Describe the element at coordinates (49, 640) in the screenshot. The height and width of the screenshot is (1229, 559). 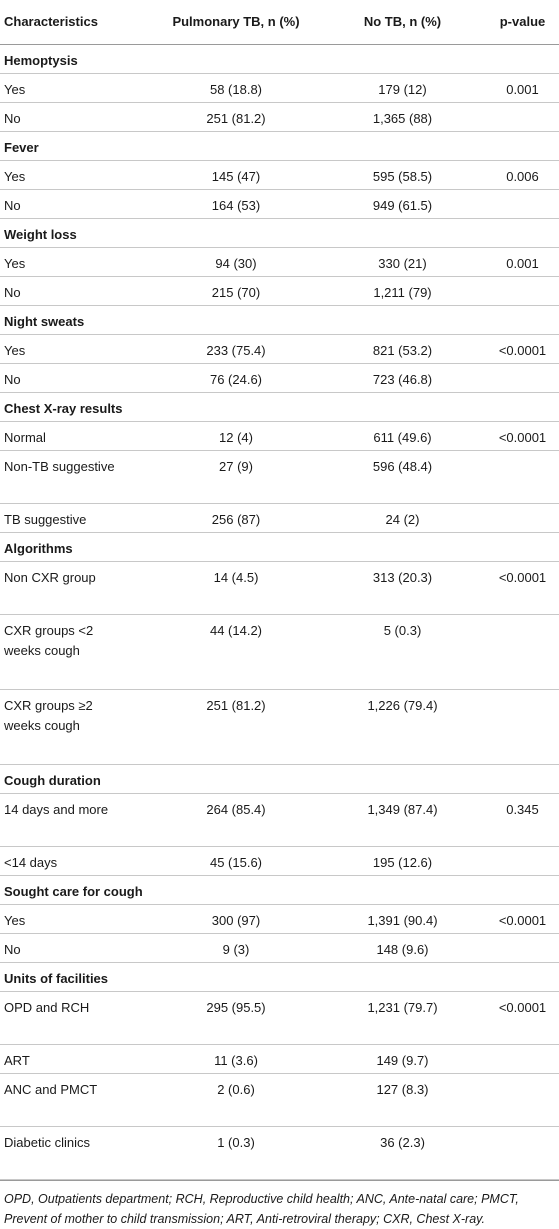
I see `row-label: CXR groups <2 weeks cough` at that location.